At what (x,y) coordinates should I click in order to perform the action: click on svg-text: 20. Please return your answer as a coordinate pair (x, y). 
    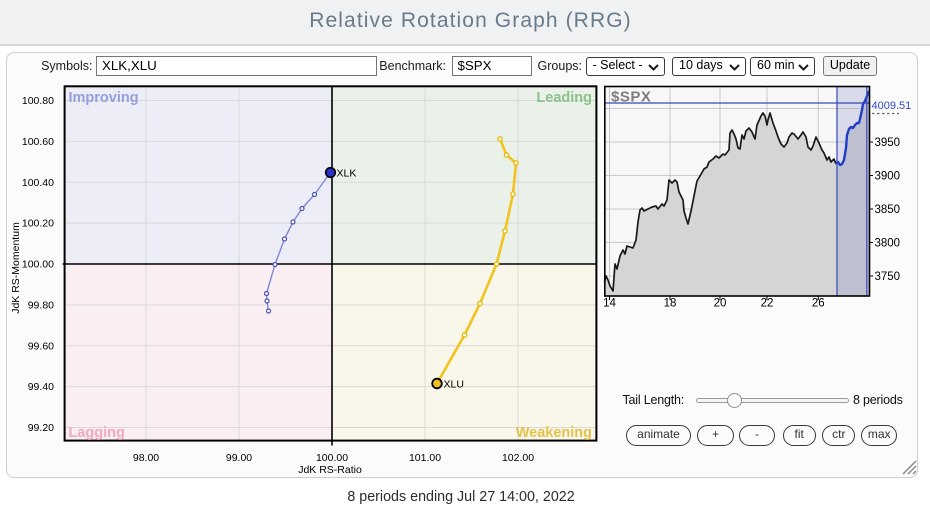
    Looking at the image, I should click on (720, 304).